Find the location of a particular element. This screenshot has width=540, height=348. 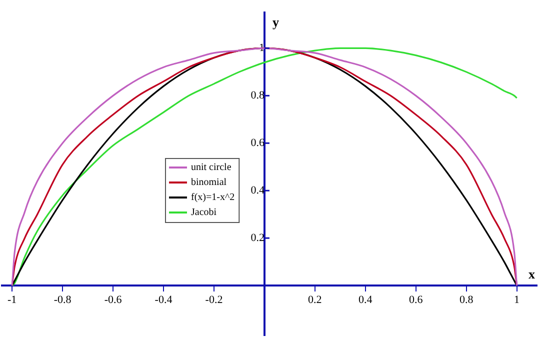

x-tick-label: -0.4 is located at coordinates (163, 300).